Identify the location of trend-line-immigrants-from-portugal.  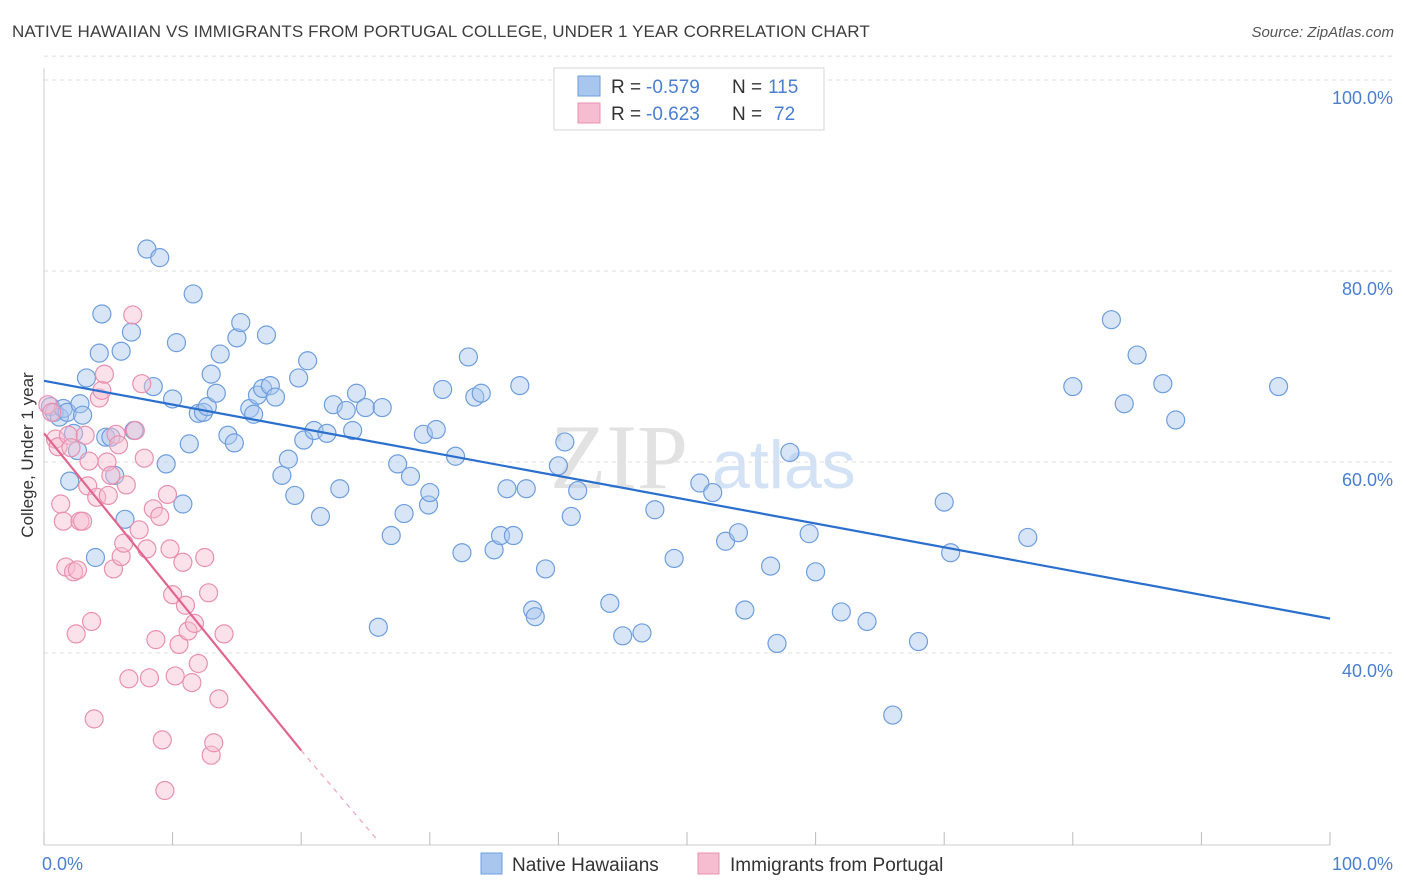
(173, 592).